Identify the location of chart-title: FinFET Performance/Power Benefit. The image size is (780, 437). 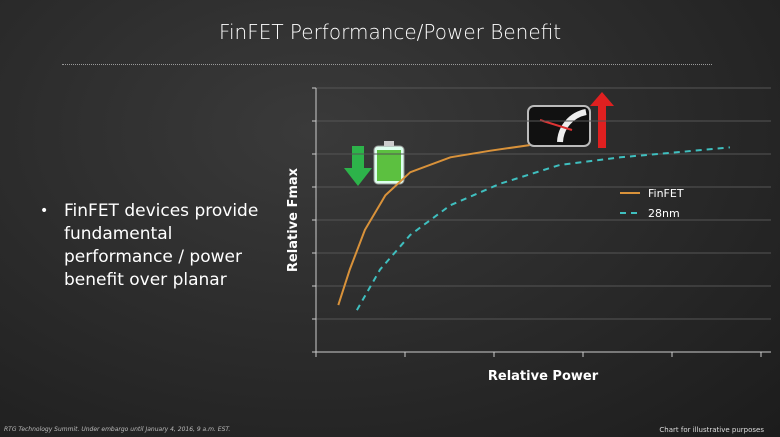
(390, 32).